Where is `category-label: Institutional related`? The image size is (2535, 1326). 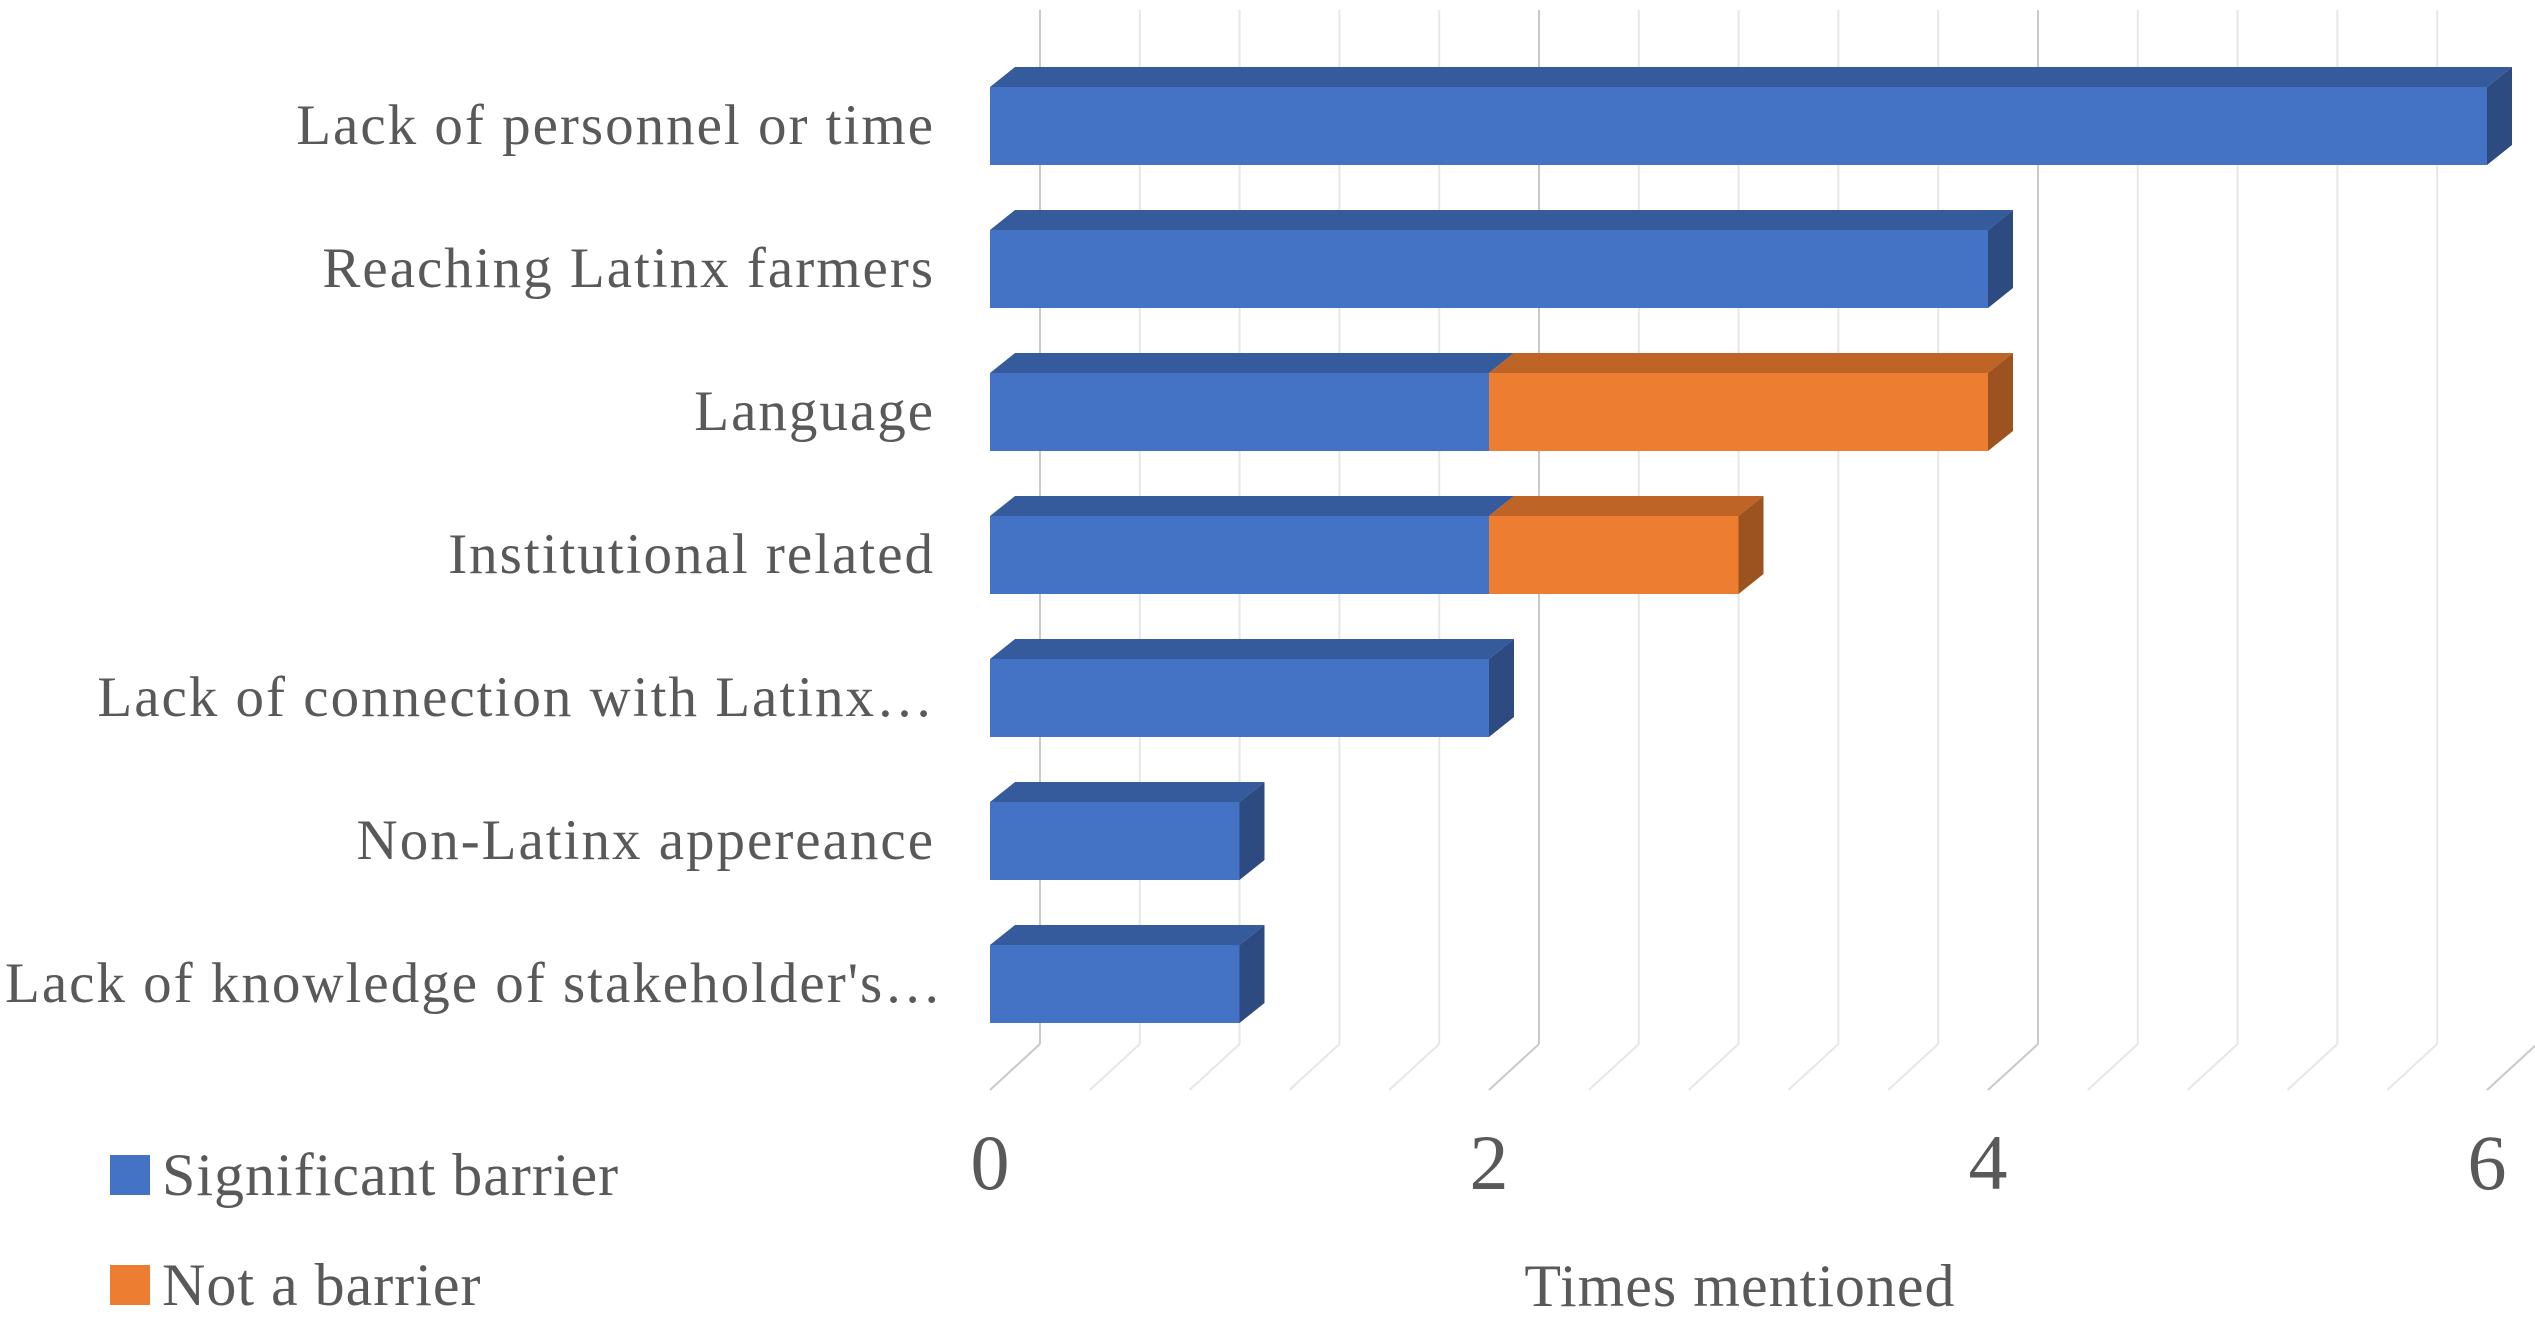
category-label: Institutional related is located at coordinates (691, 554).